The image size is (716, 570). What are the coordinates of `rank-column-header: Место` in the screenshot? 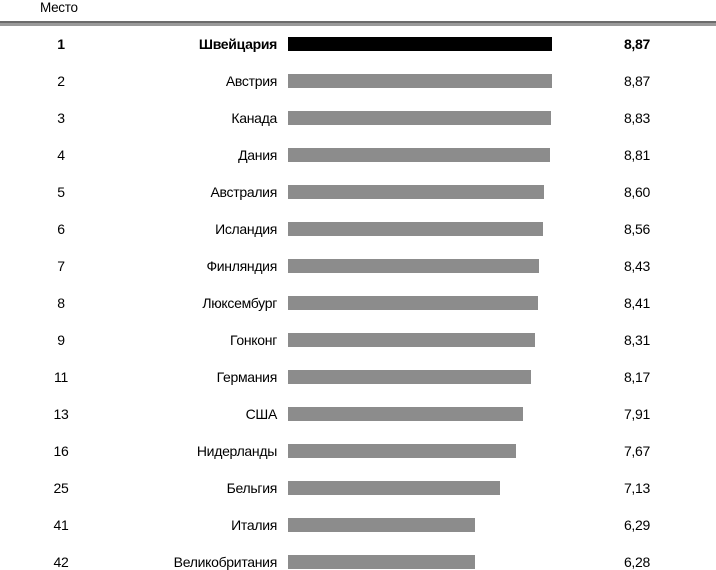 It's located at (59, 7).